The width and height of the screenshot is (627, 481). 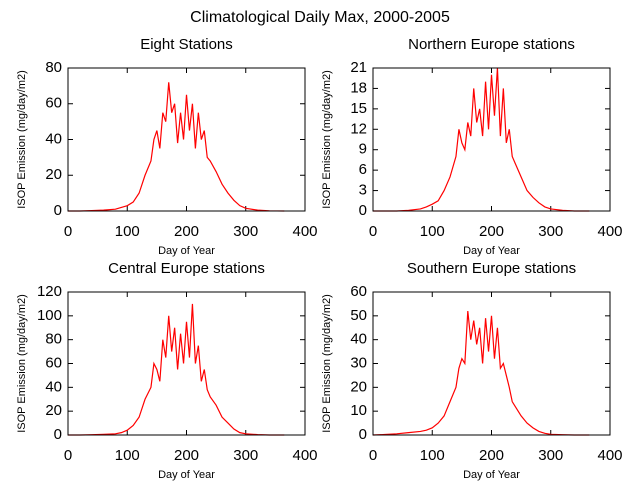 I want to click on y-tick-label: 120, so click(x=49, y=291).